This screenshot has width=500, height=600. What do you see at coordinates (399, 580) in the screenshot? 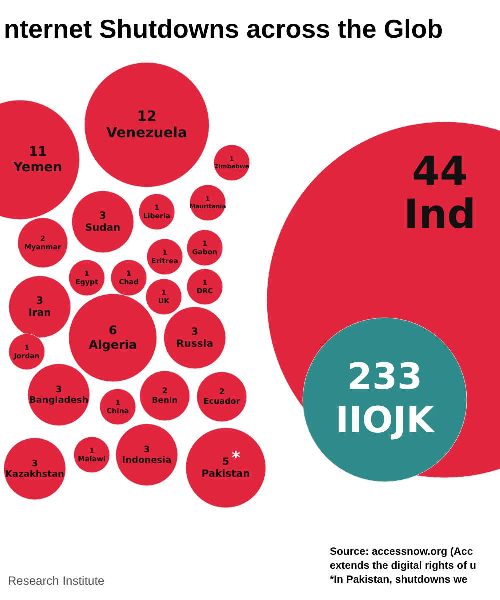
I see `text: *In Pakistan, shutdowns we` at bounding box center [399, 580].